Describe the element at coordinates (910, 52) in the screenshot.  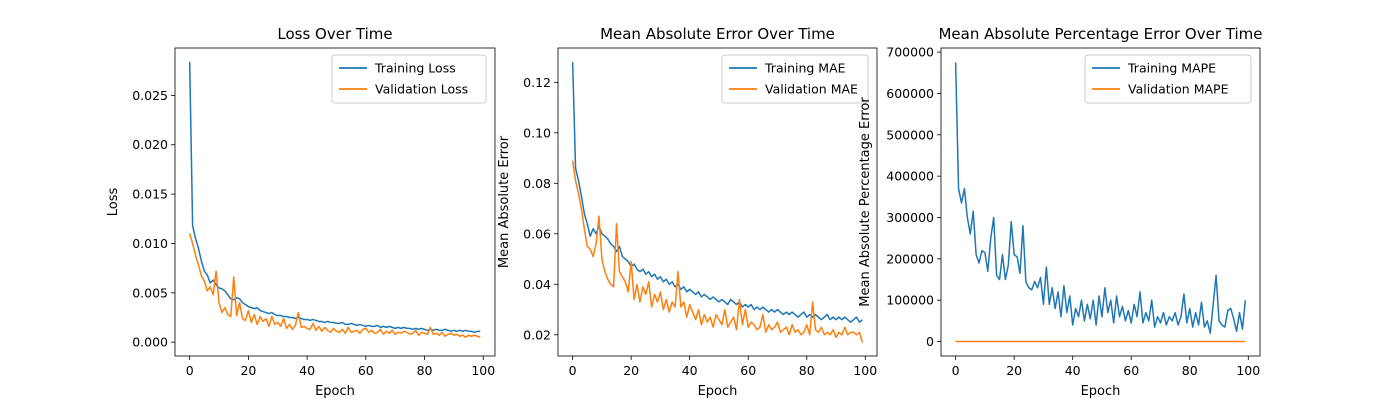
I see `y-tick-label: 700000` at that location.